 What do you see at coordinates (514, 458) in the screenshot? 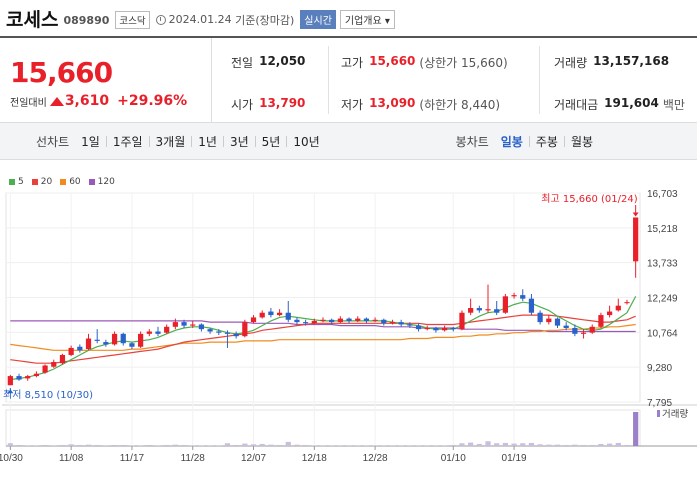
I see `x-tick-label: 01/19` at bounding box center [514, 458].